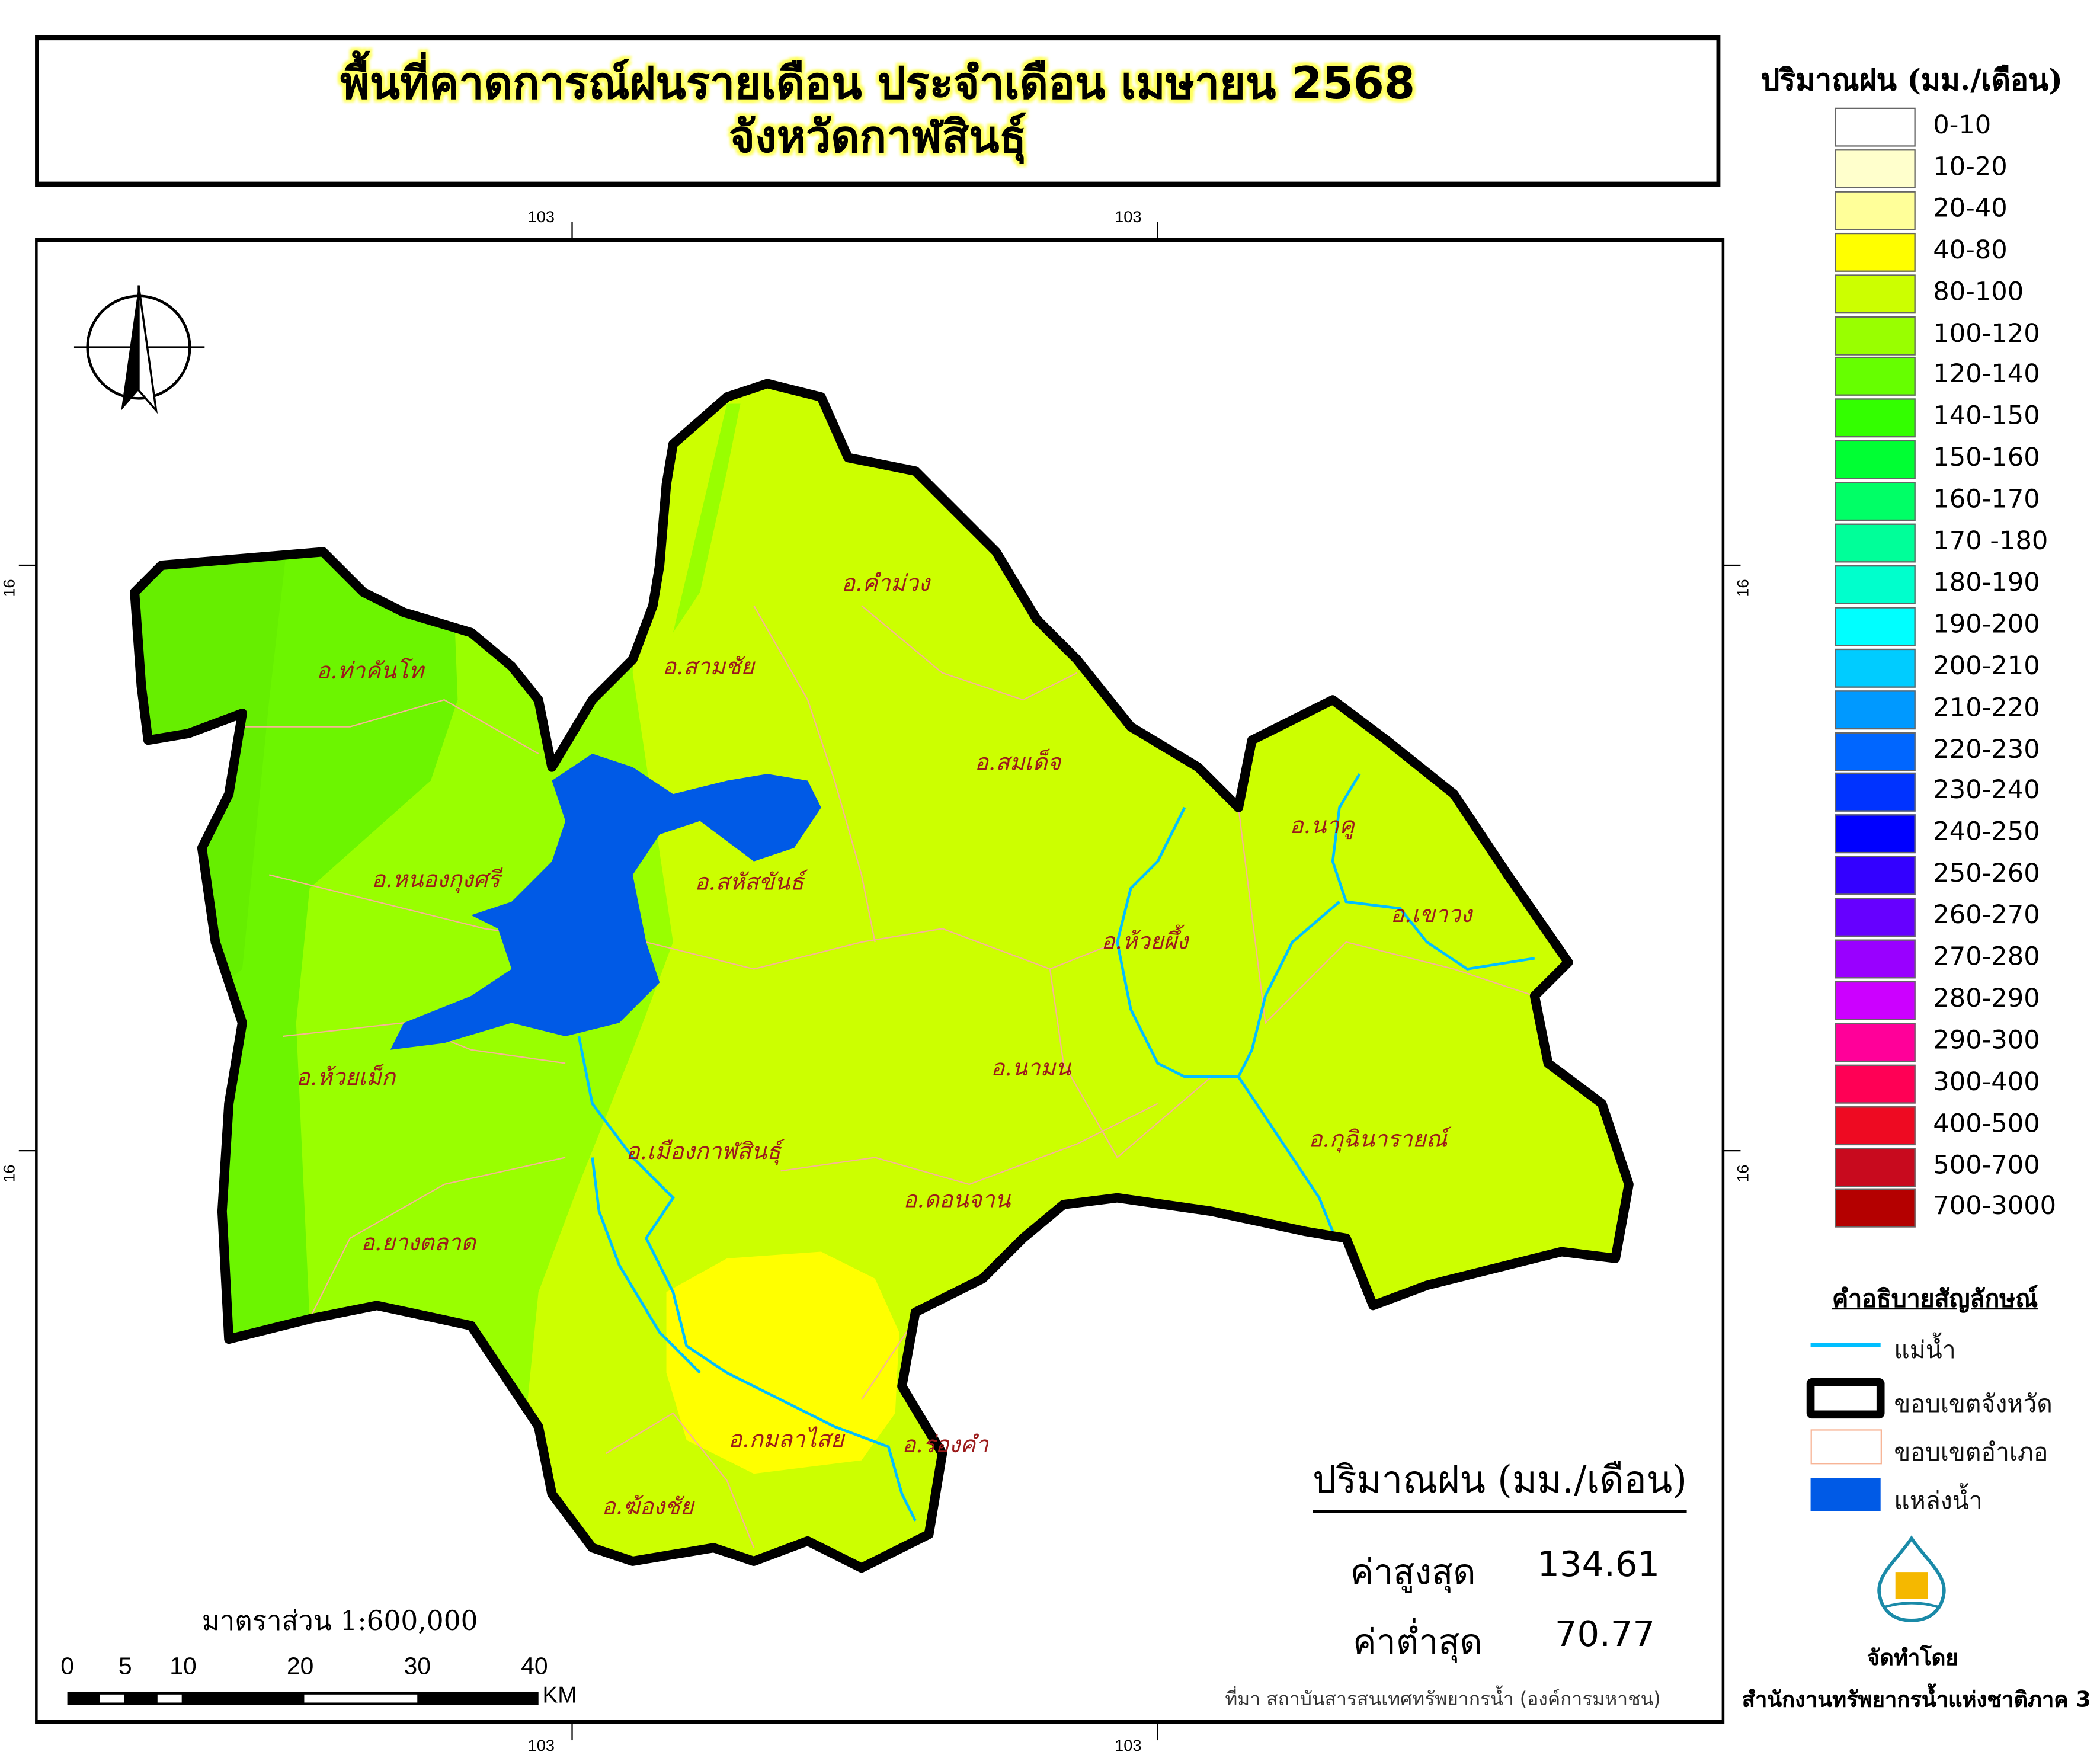 The width and height of the screenshot is (2100, 1755). I want to click on legend-label: 220-230, so click(1986, 749).